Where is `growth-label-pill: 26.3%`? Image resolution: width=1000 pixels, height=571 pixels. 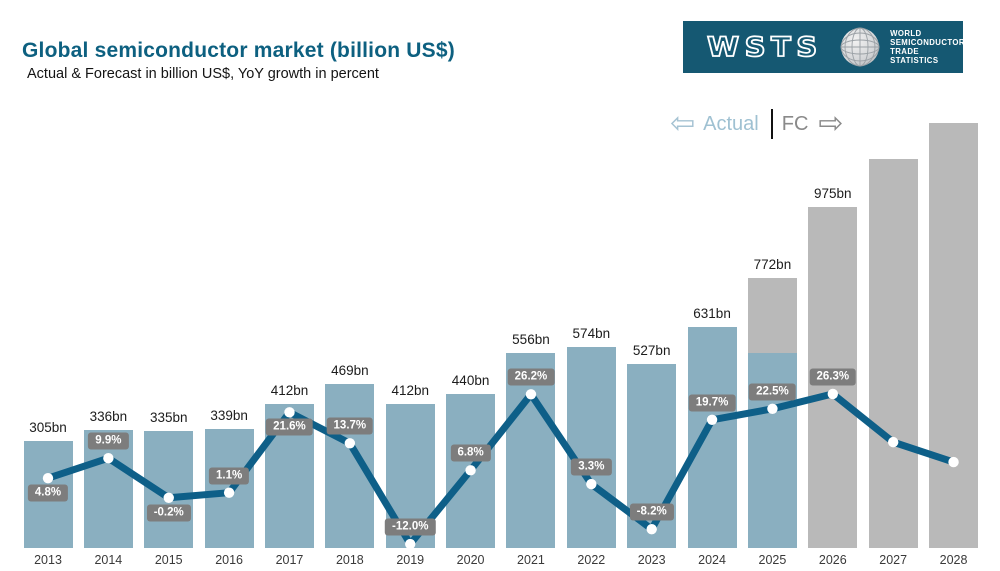
growth-label-pill: 26.3% is located at coordinates (833, 377).